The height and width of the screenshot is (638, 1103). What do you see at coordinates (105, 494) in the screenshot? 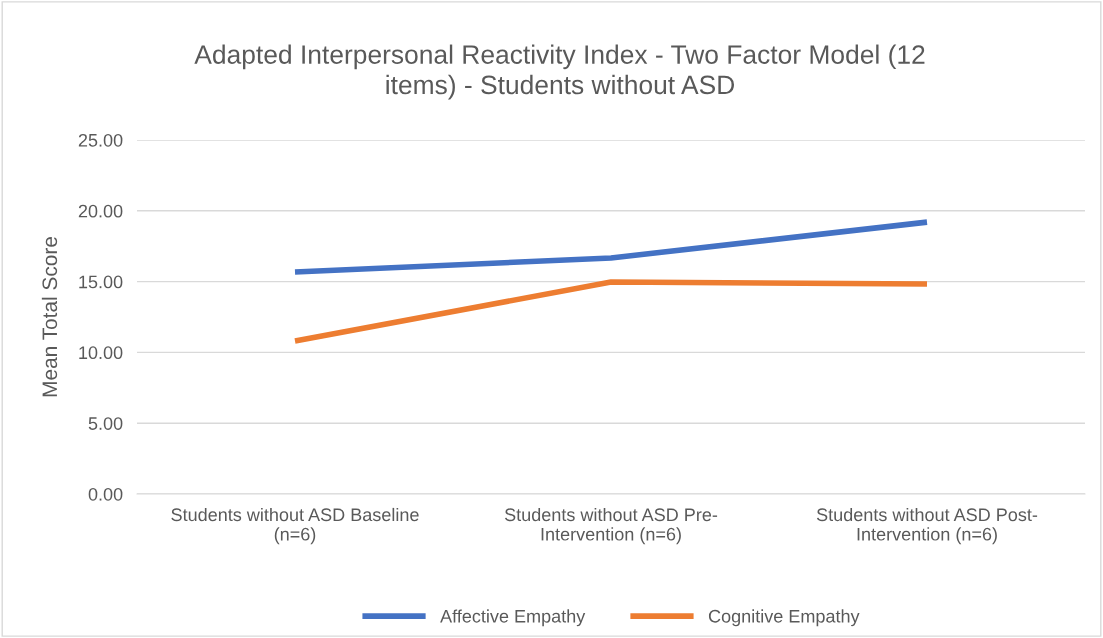
I see `y-tick-label: 0.00` at bounding box center [105, 494].